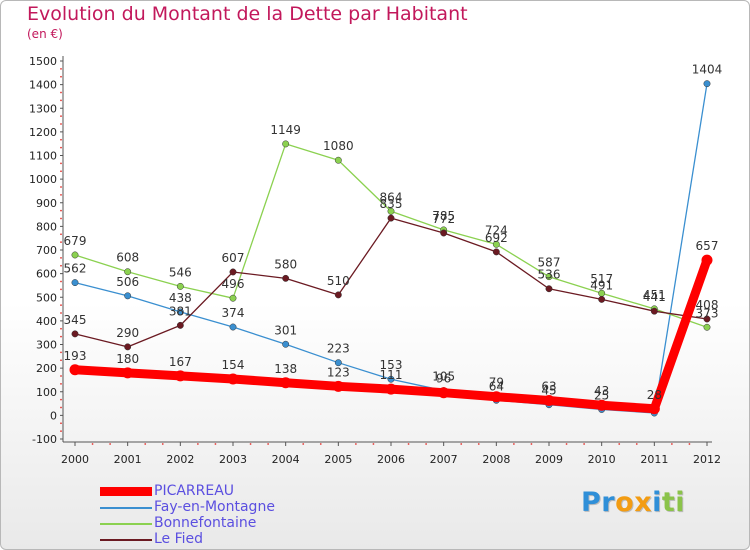 The width and height of the screenshot is (750, 550). Describe the element at coordinates (180, 362) in the screenshot. I see `data-label-picarreau: 167` at that location.